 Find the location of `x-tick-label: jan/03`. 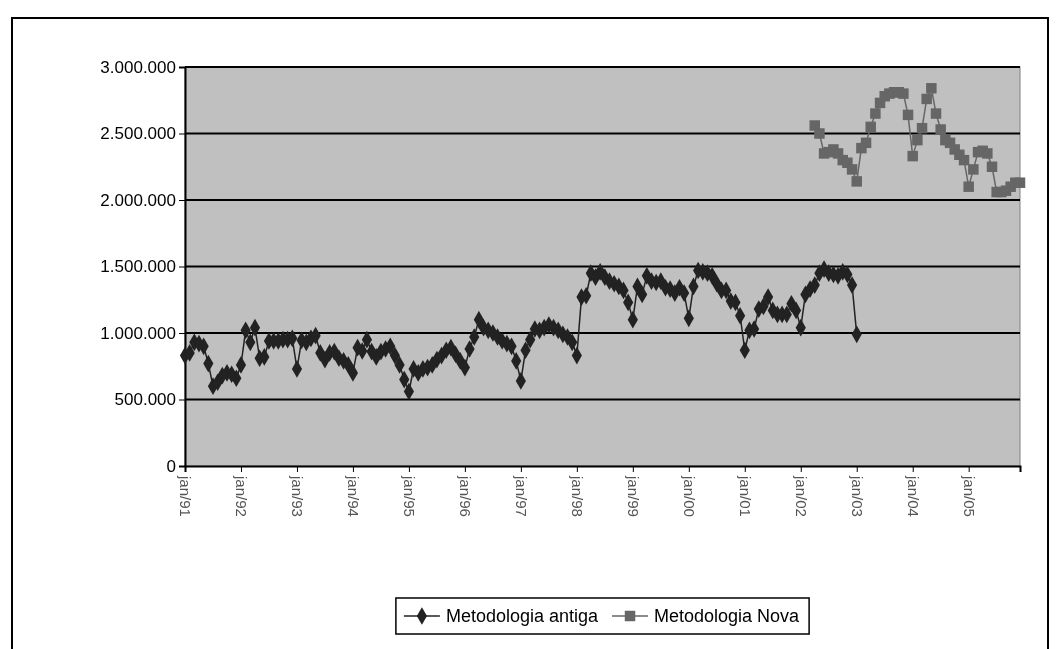

x-tick-label: jan/03 is located at coordinates (857, 496).